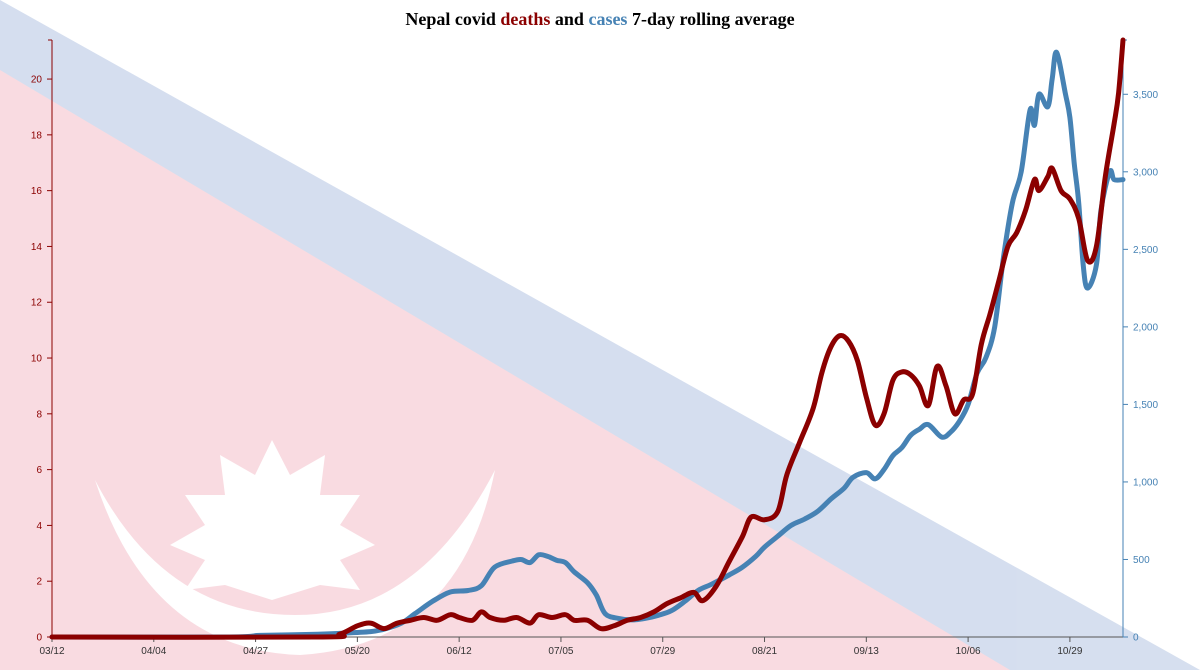 The height and width of the screenshot is (670, 1200). What do you see at coordinates (1145, 250) in the screenshot?
I see `right-tick-label: 2,500` at bounding box center [1145, 250].